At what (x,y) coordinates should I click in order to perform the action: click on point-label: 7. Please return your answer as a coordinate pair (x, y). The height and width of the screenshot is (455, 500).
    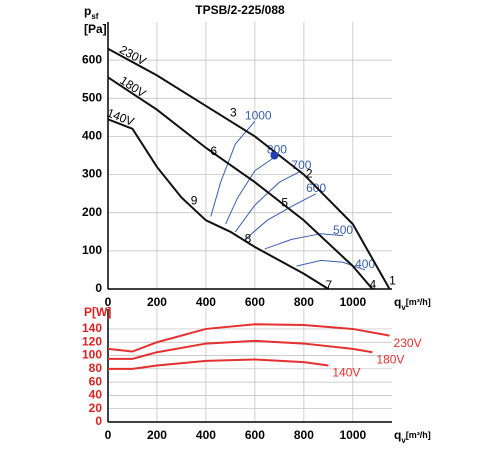
    Looking at the image, I should click on (328, 285).